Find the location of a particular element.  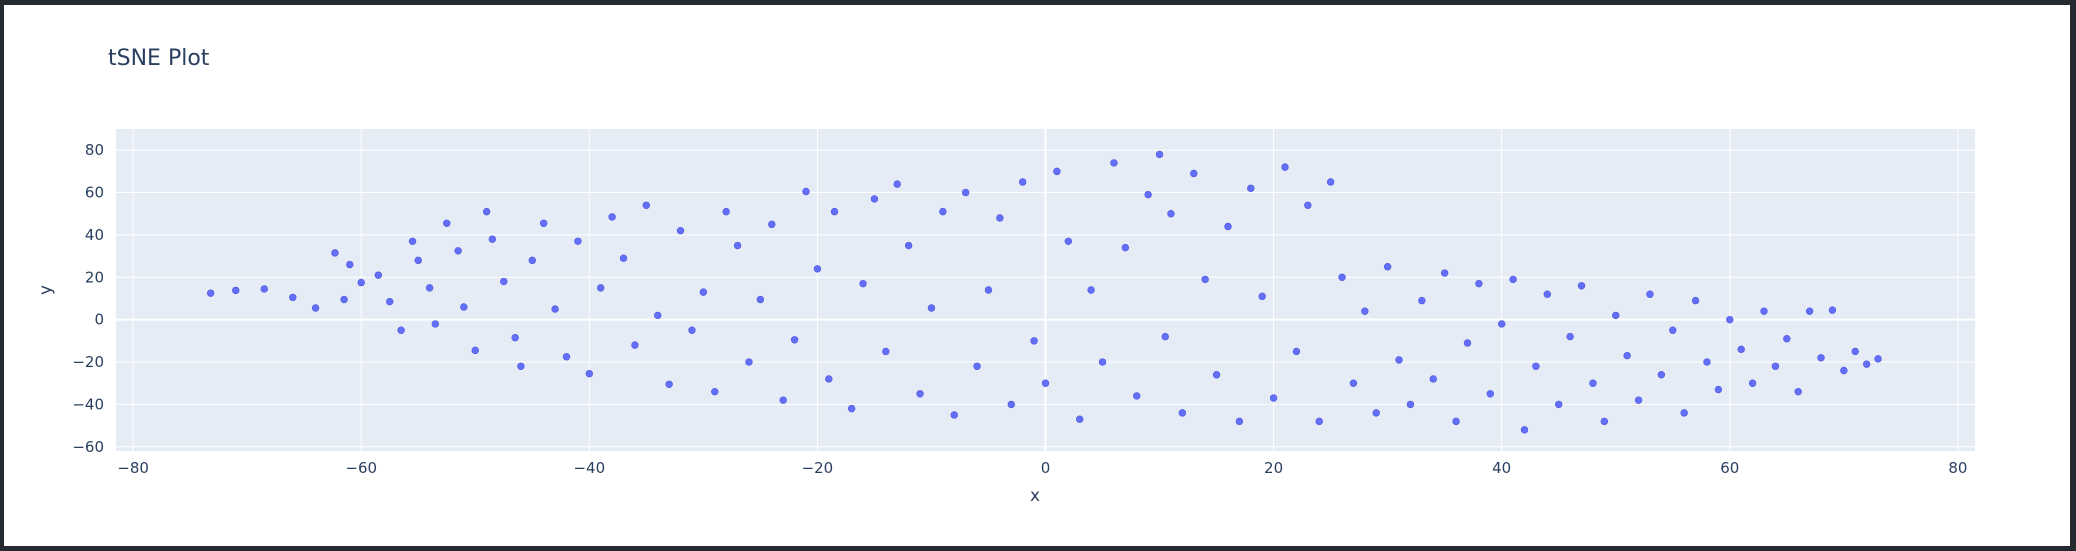

y-tick-label: 0 is located at coordinates (99, 320).